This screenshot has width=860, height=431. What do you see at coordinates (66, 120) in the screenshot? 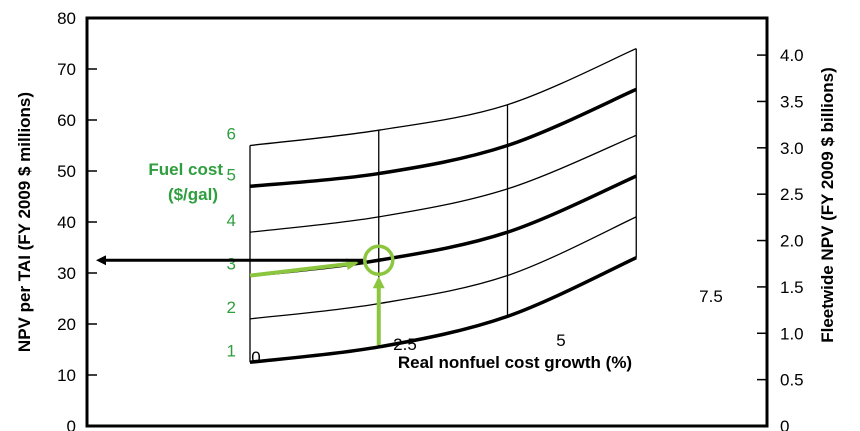
I see `left-tick-label: 60` at bounding box center [66, 120].